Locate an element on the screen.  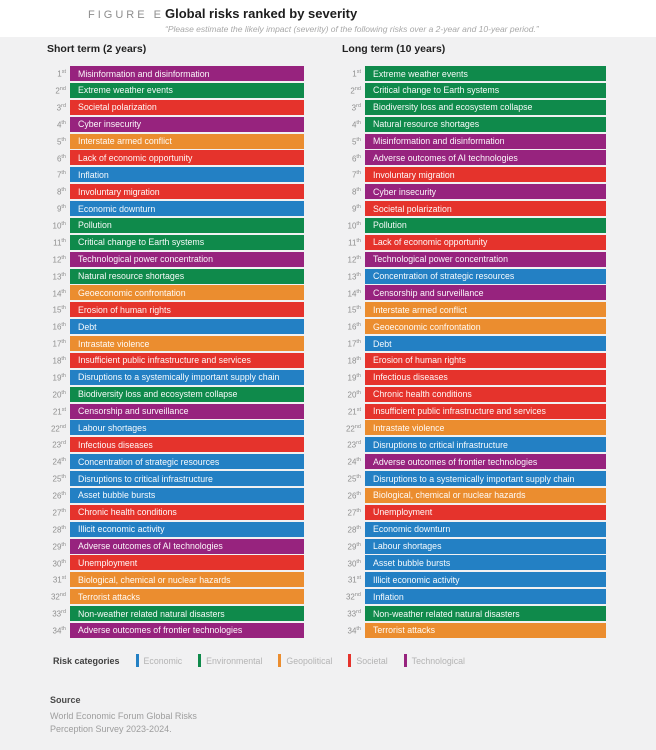
risk-row: 30th Unemployment is located at coordinates (175, 563).